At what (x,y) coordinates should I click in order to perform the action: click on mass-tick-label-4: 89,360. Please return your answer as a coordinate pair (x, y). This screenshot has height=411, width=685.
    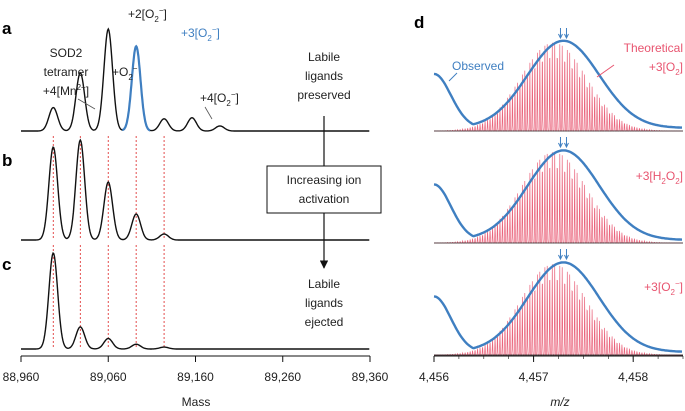
    Looking at the image, I should click on (370, 377).